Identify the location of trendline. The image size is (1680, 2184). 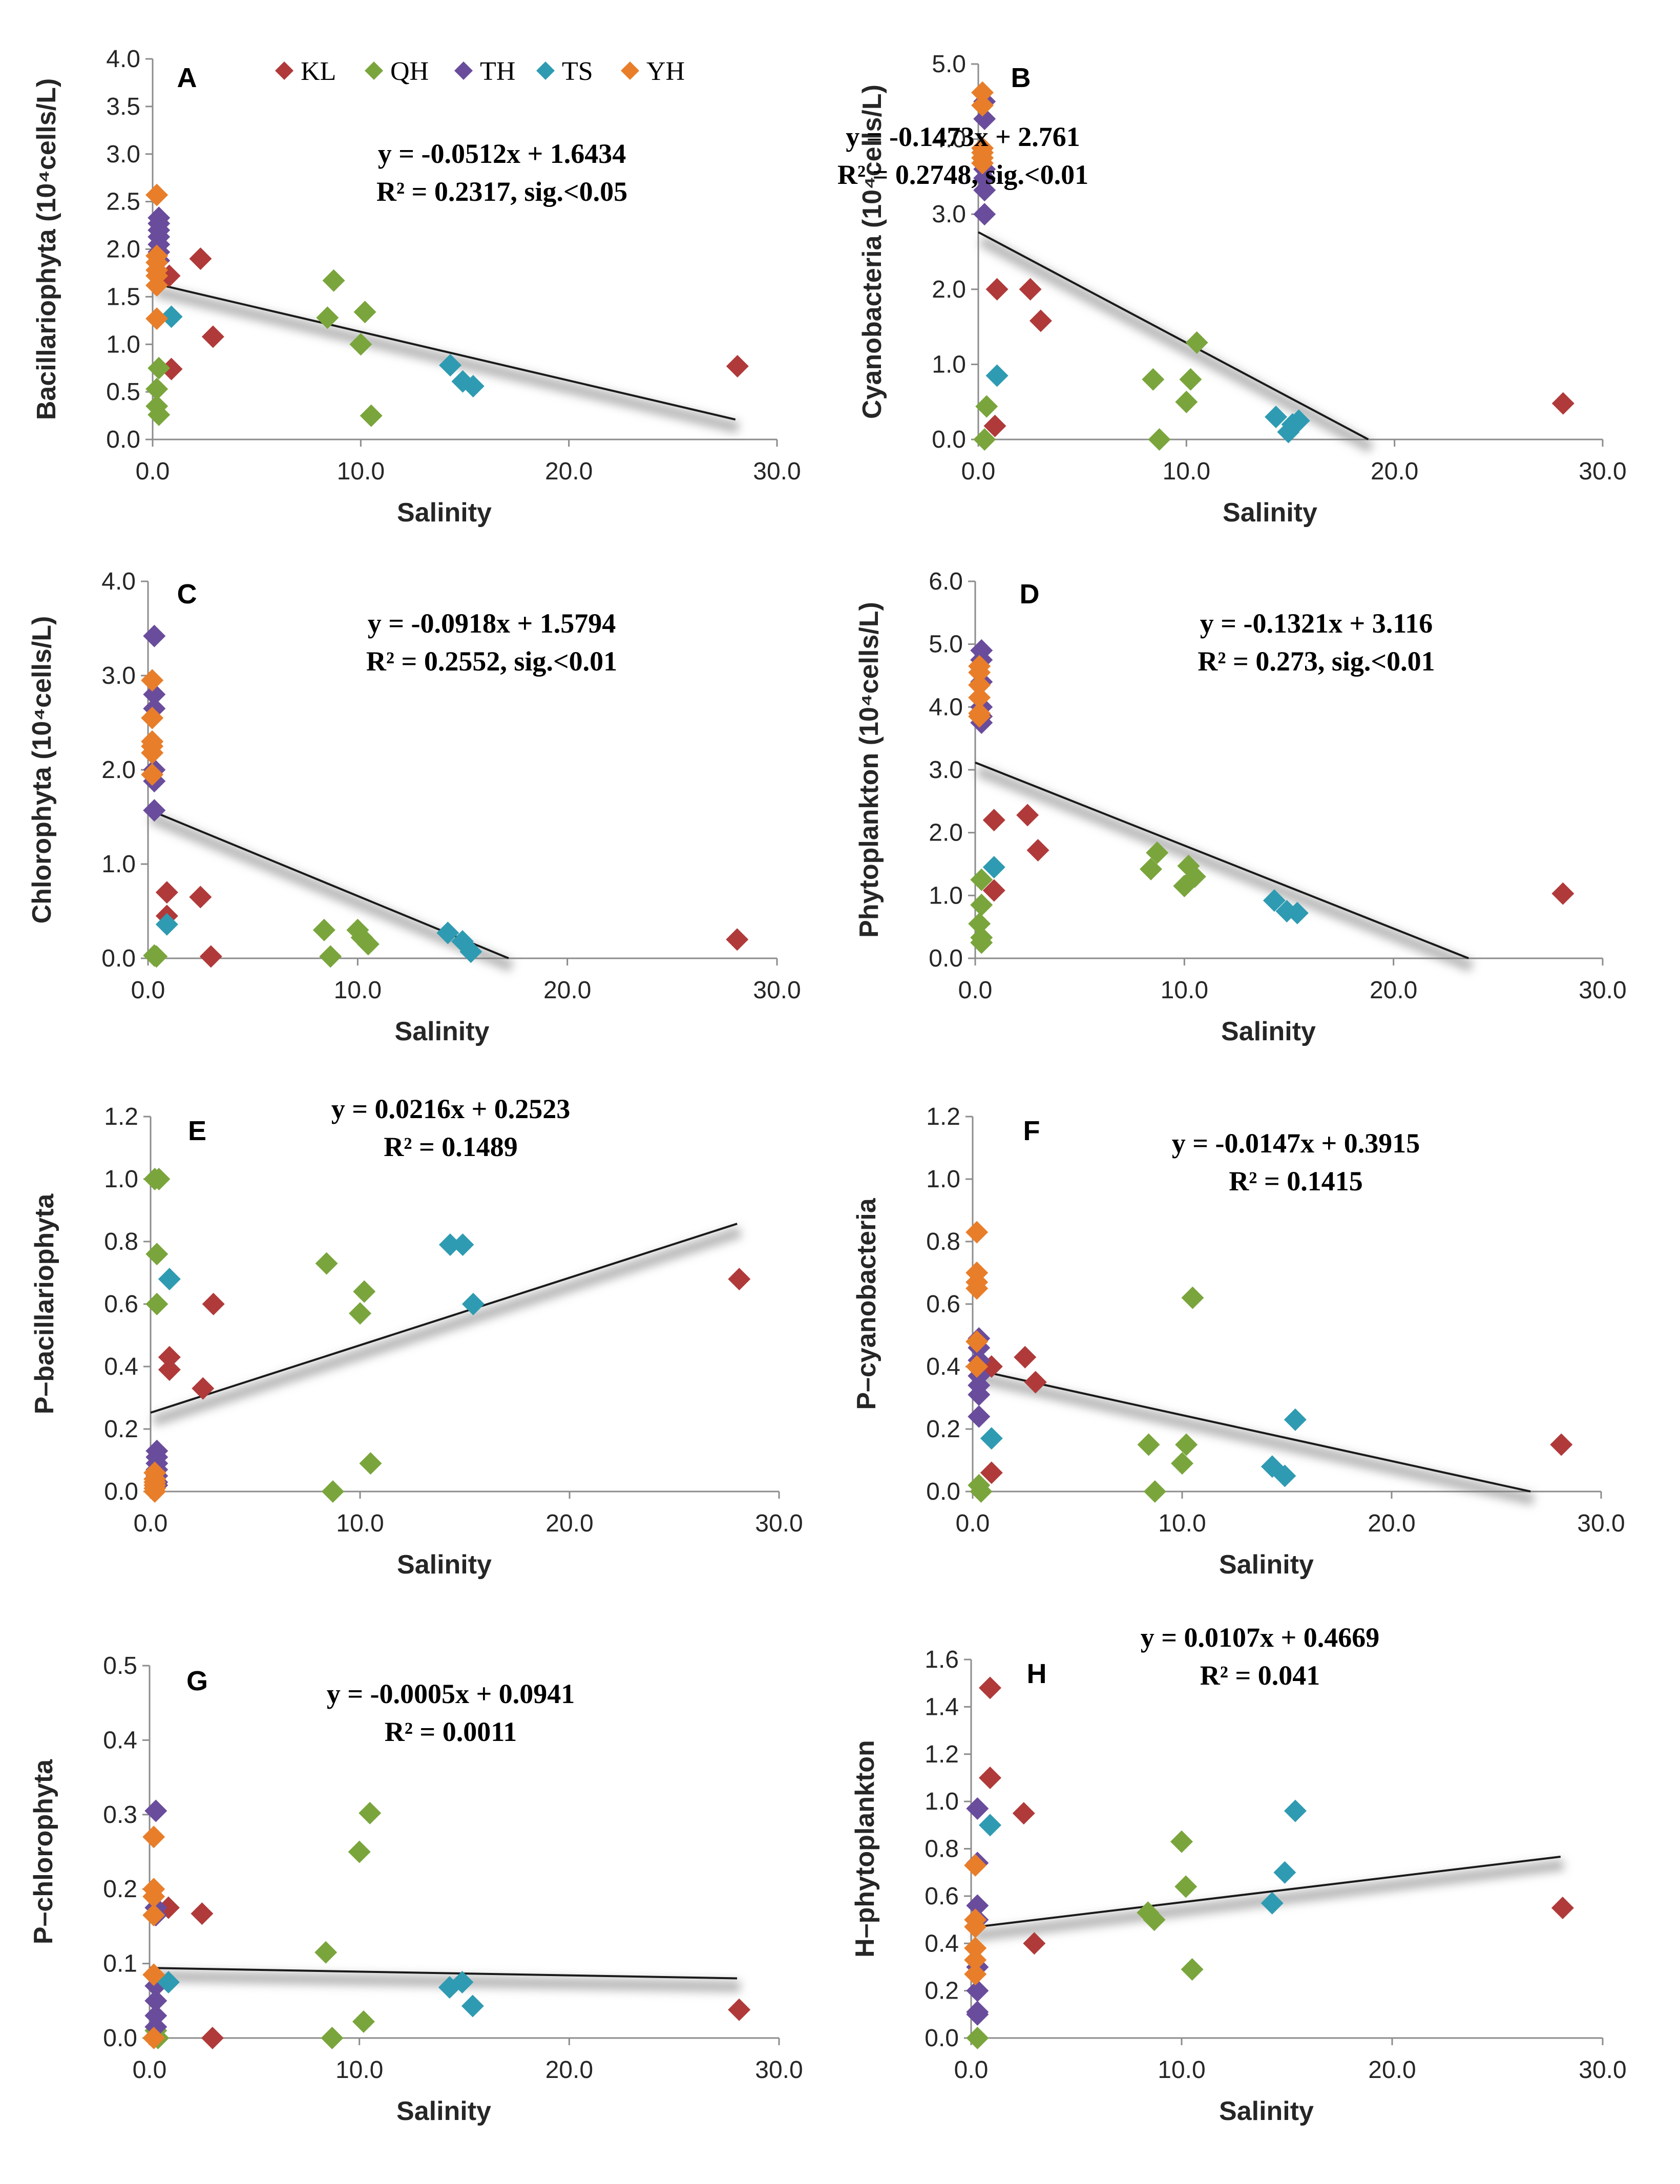
(1173, 335).